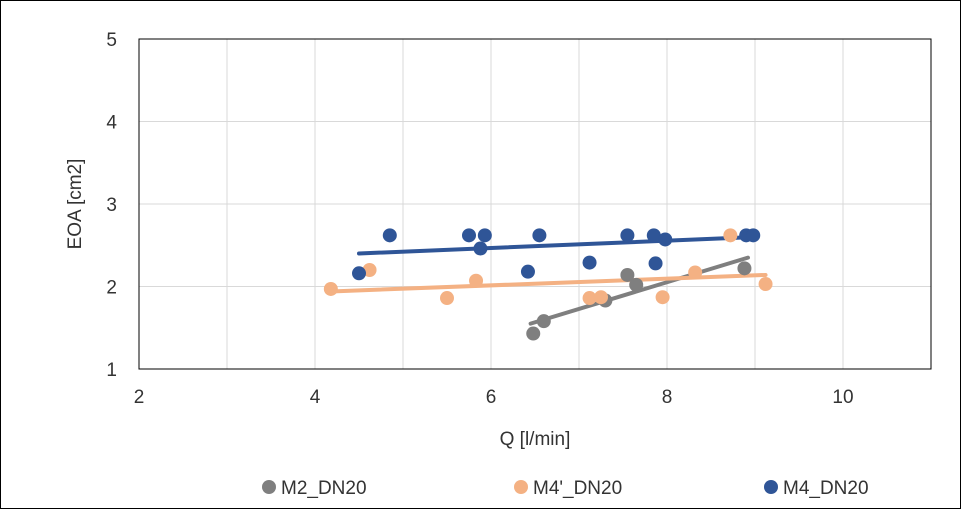 The height and width of the screenshot is (513, 961). I want to click on y-axis-ticks: 1 2 3 4 5, so click(111, 205).